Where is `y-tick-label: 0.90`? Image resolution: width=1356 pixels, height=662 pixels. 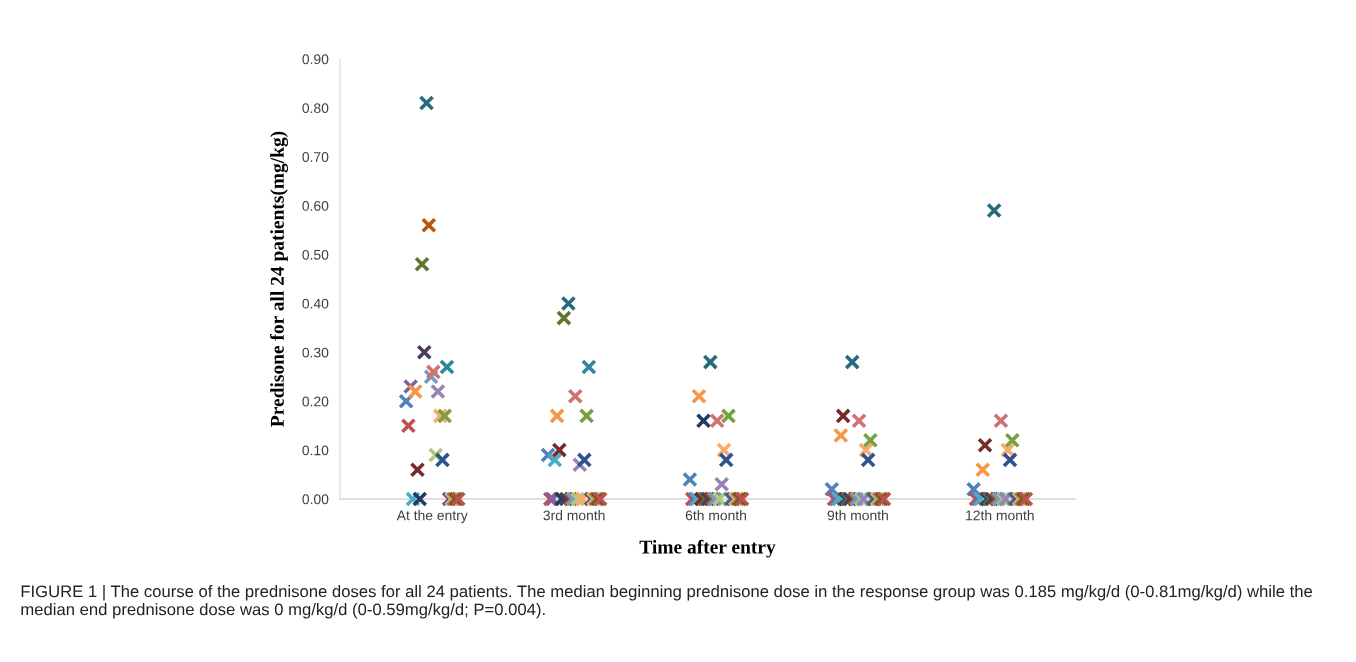
y-tick-label: 0.90 is located at coordinates (315, 59).